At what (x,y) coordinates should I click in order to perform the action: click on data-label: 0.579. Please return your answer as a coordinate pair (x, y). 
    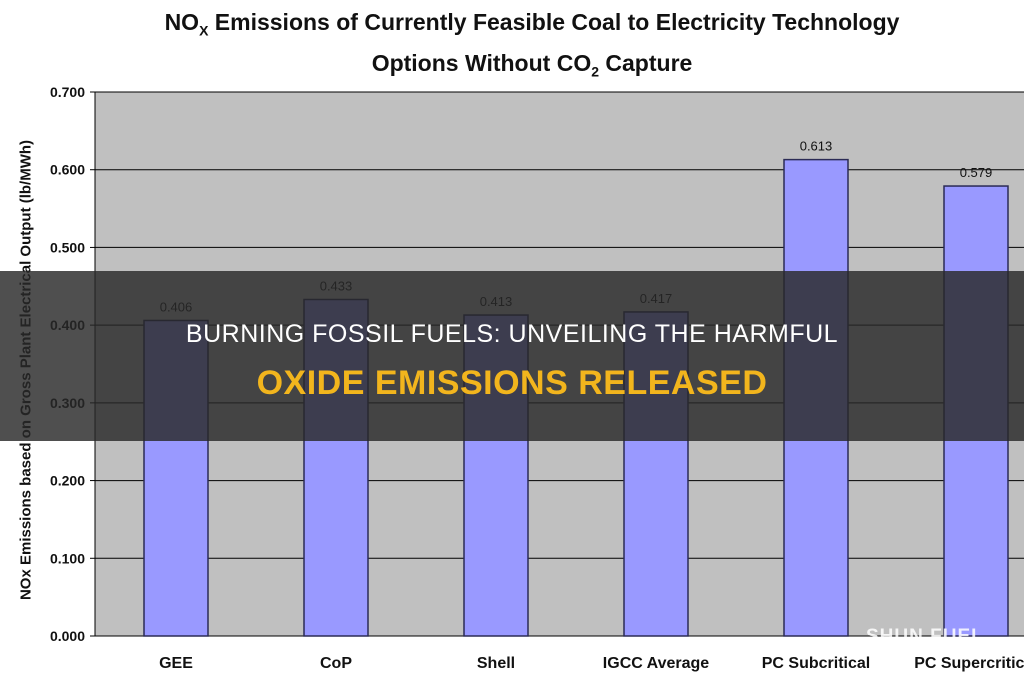
    Looking at the image, I should click on (976, 172).